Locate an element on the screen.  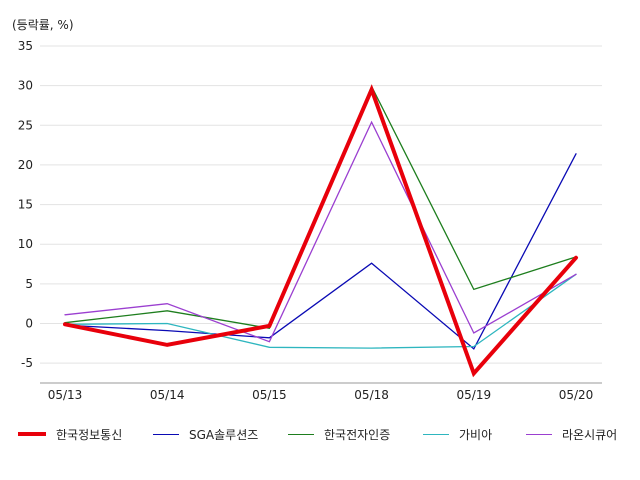
y-axis-ticks: 35 30 25 20 15 10 5 0 -5 is located at coordinates (25, 204).